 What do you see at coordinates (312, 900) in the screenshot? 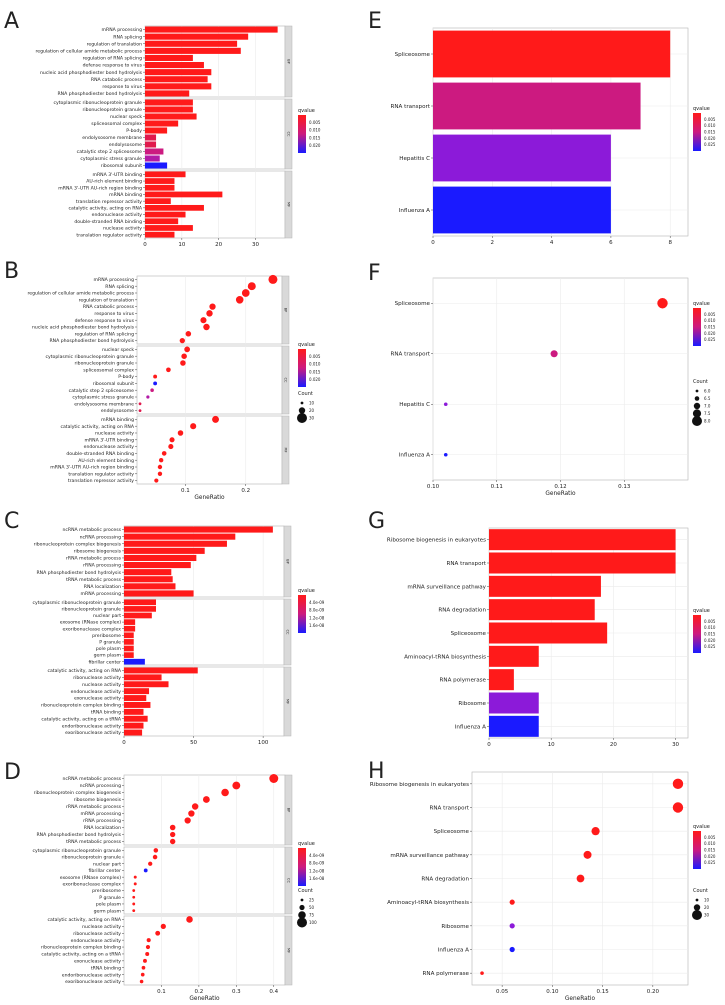
I see `legend-size-label: 25` at bounding box center [312, 900].